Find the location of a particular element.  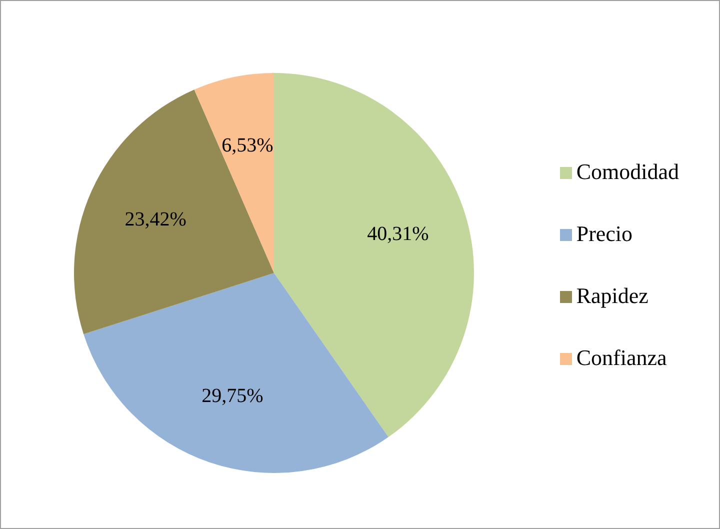

data-label: 6,53% is located at coordinates (248, 145).